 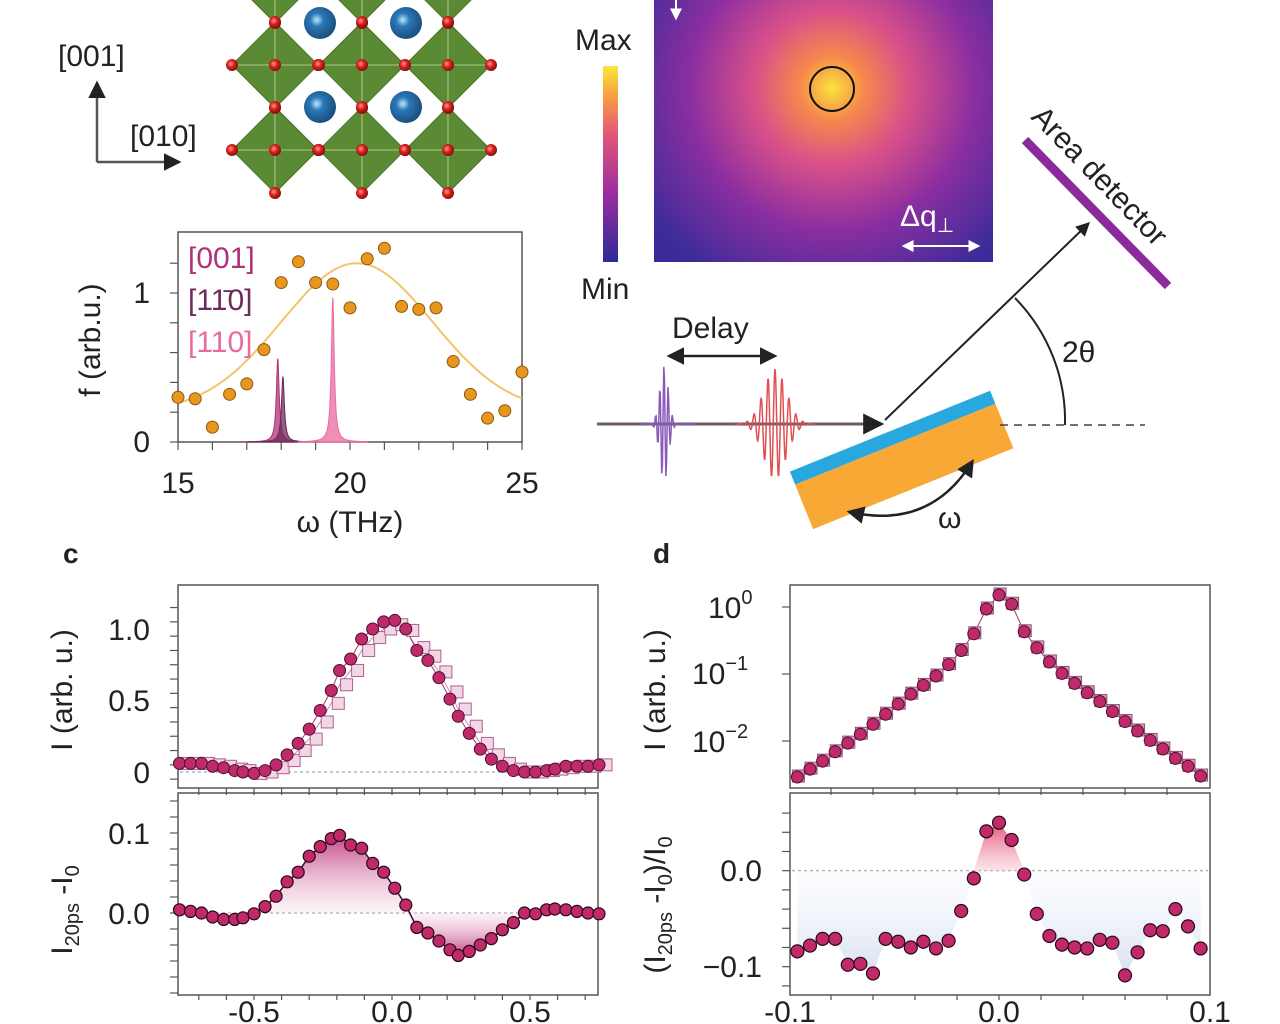 I want to click on y-axis-label-top: I (arb. u.), so click(x=655, y=690).